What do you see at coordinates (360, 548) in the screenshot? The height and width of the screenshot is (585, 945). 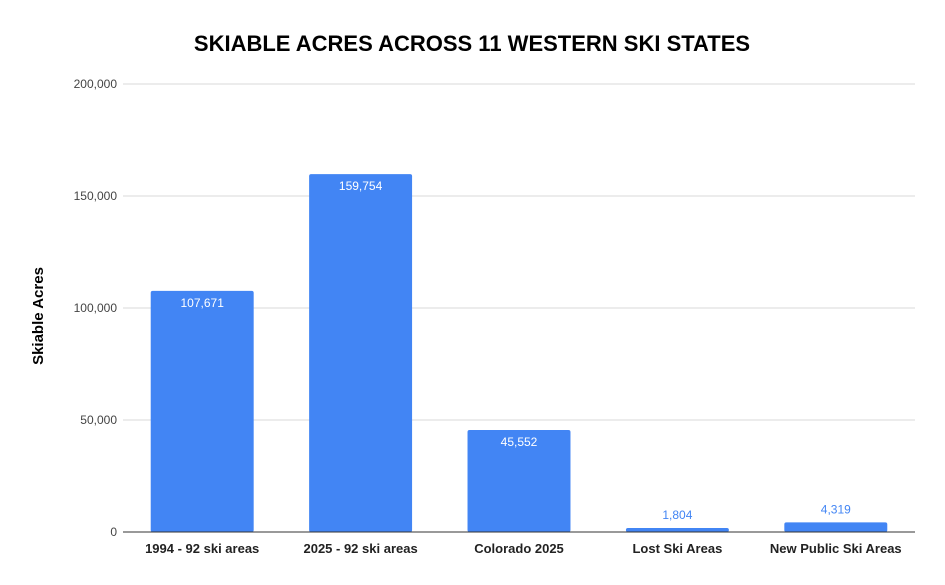 I see `x-tick-label: 2025 - 92 ski areas` at bounding box center [360, 548].